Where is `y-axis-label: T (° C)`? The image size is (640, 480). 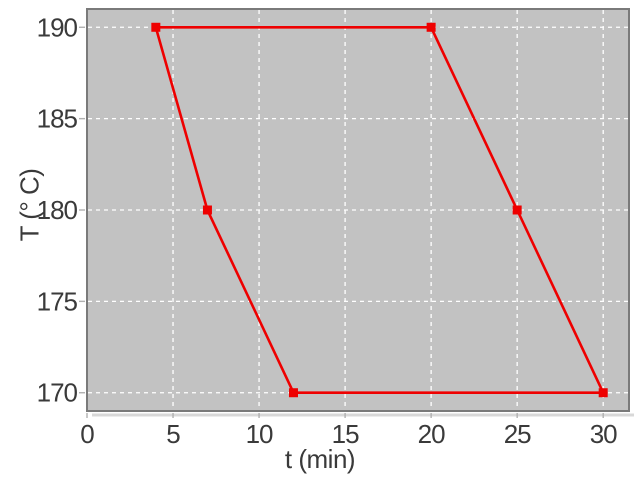
y-axis-label: T (° C) is located at coordinates (29, 205).